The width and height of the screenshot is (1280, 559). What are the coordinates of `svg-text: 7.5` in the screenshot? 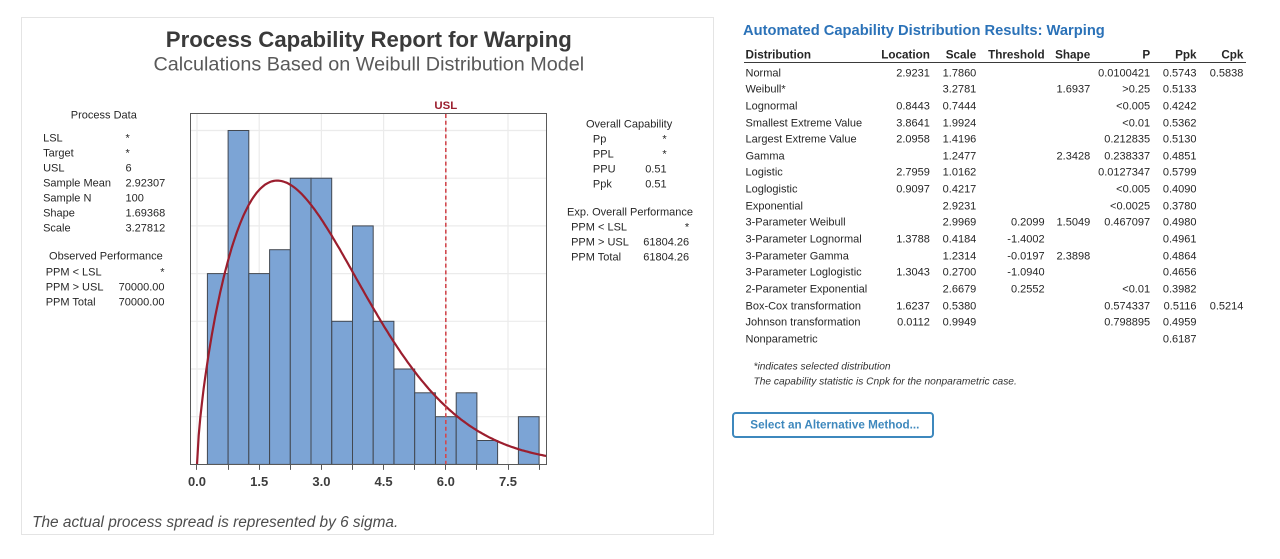 It's located at (508, 481).